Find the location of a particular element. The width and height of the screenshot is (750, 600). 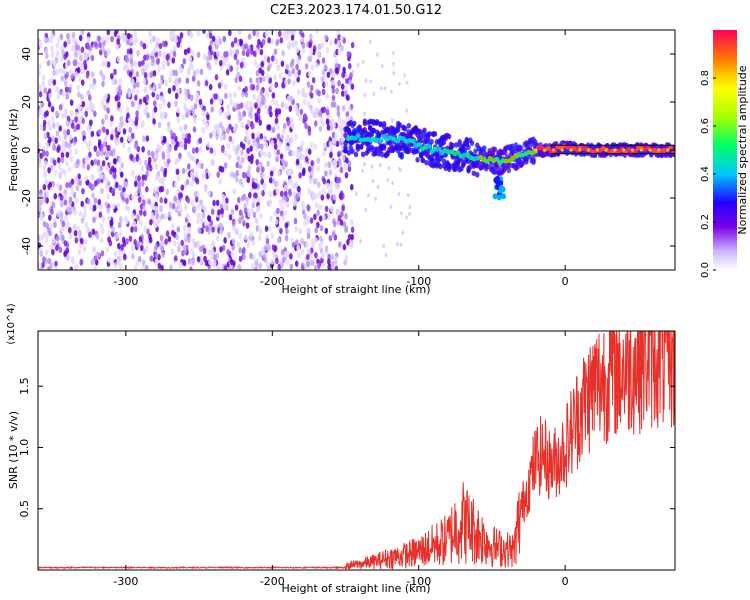

snr-x-tick-label: 0 is located at coordinates (565, 581).